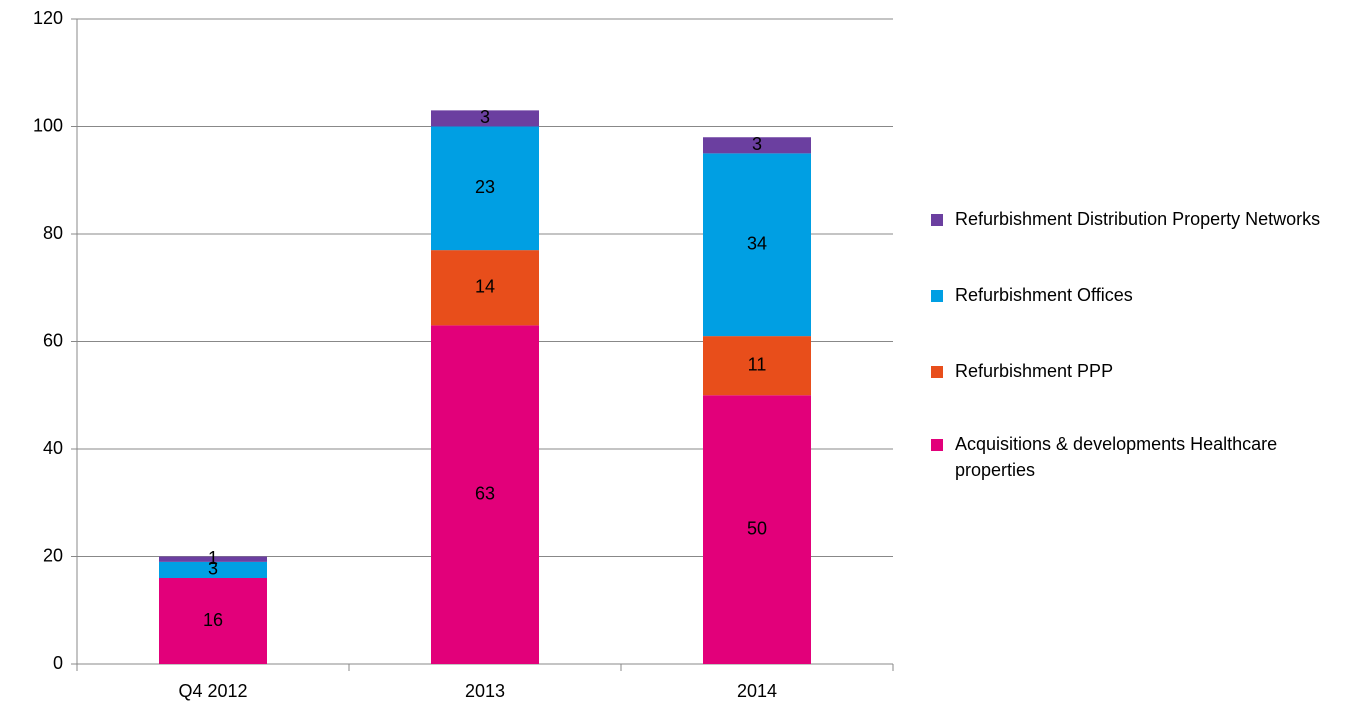 The image size is (1362, 710). I want to click on data-label: 14, so click(485, 287).